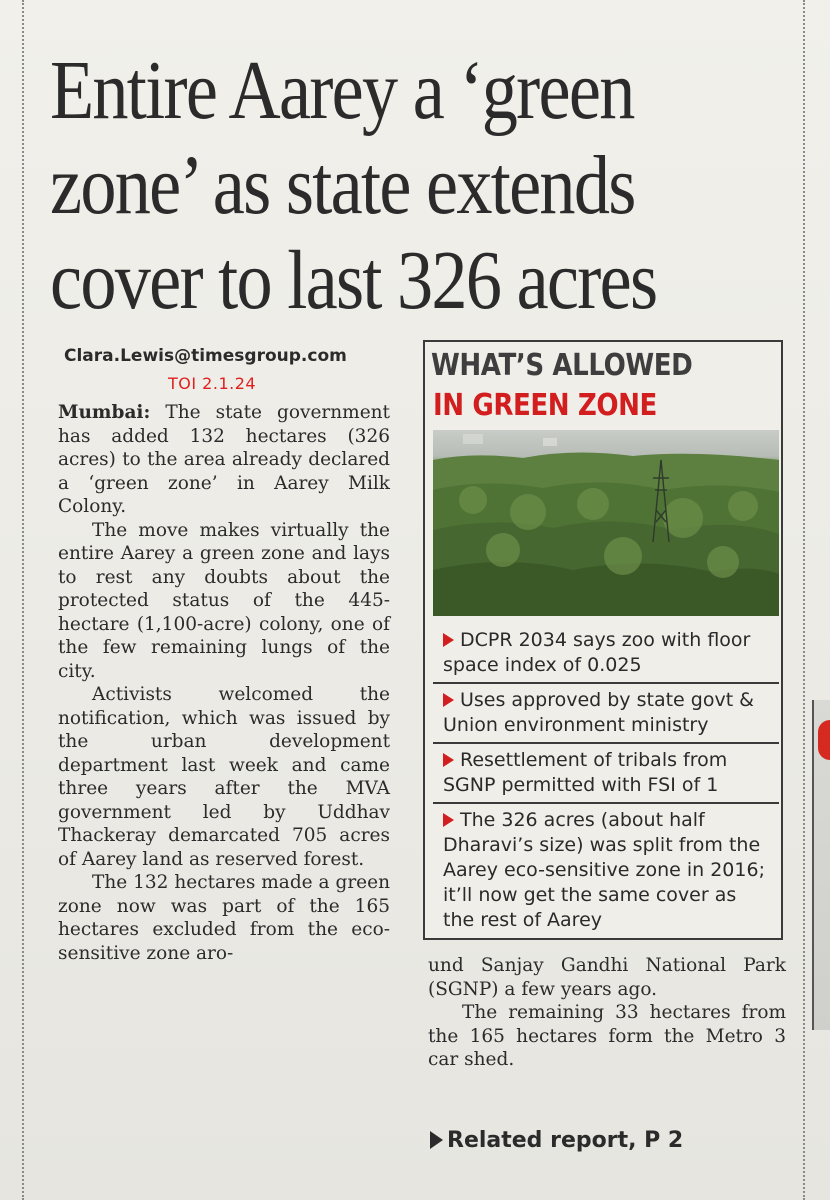  What do you see at coordinates (436, 1140) in the screenshot?
I see `arrow-right-icon` at bounding box center [436, 1140].